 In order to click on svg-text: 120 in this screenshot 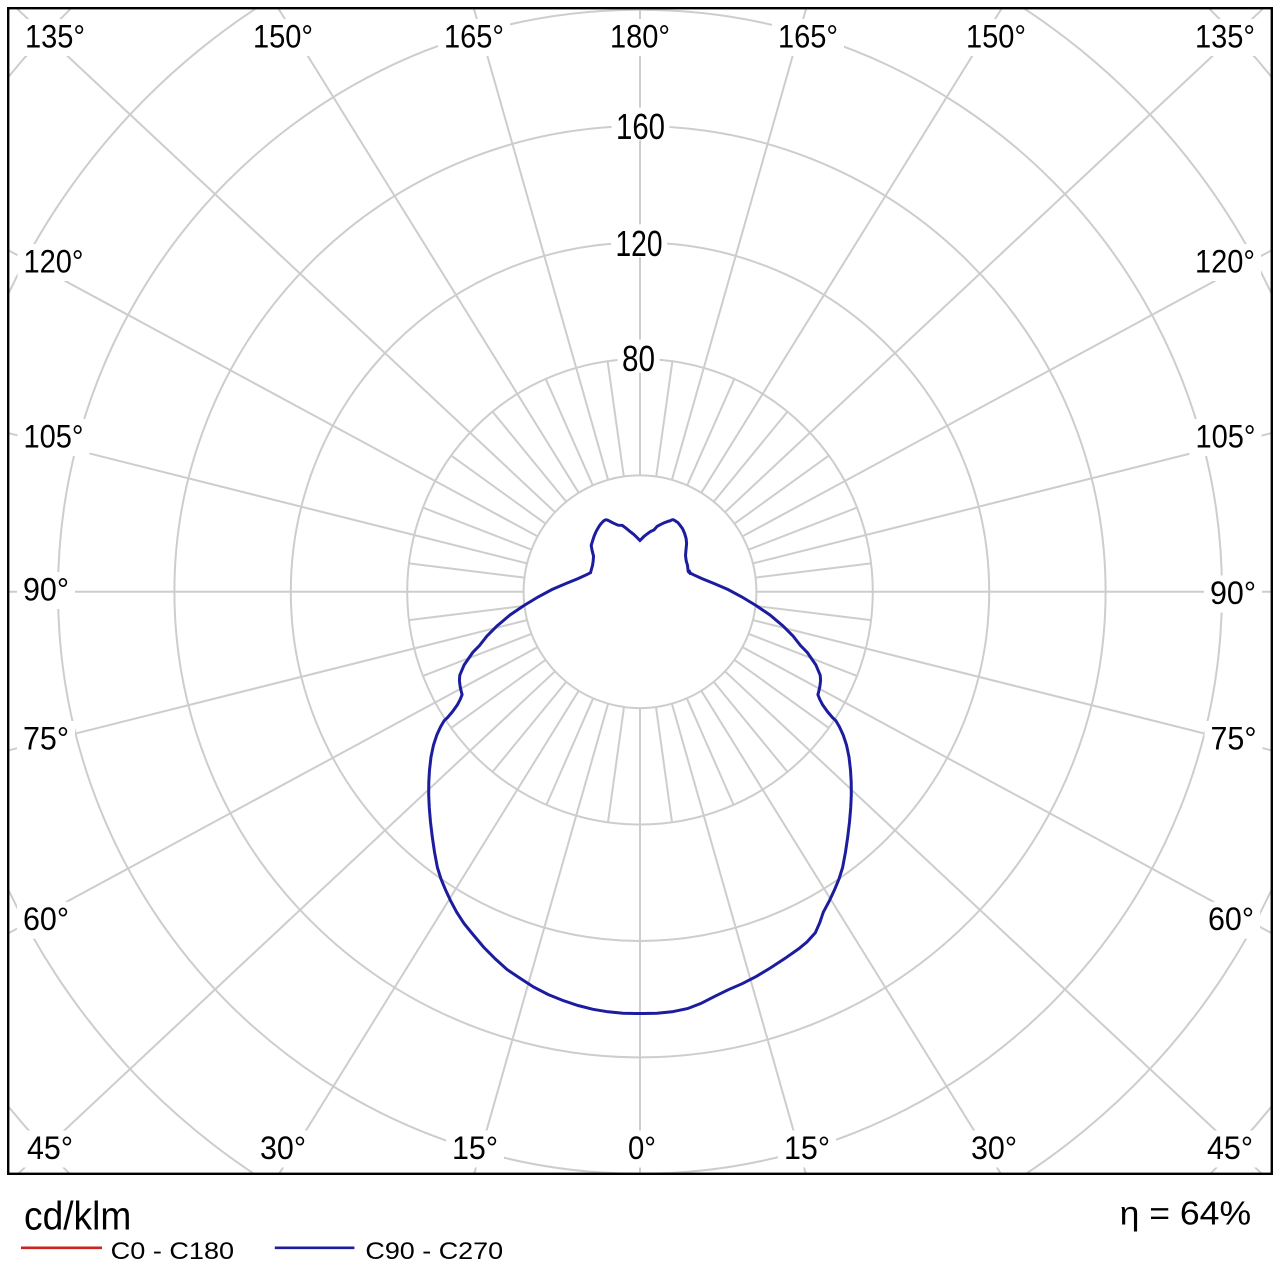, I will do `click(639, 243)`.